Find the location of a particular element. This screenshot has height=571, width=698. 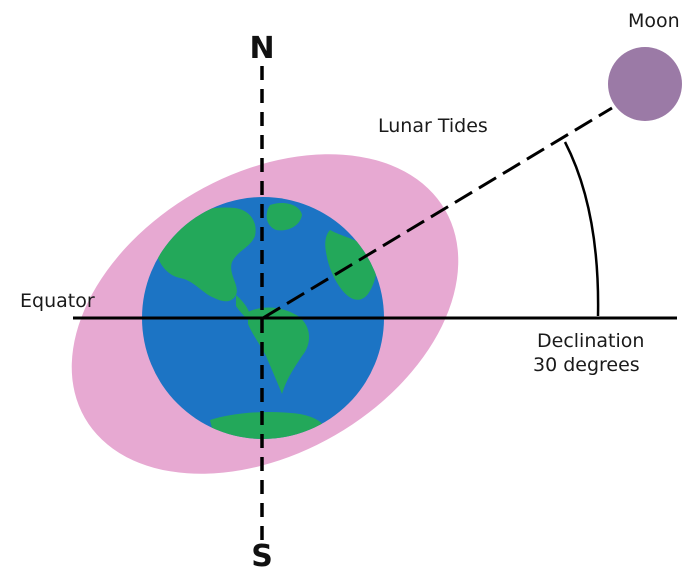

south-label: S is located at coordinates (262, 555).